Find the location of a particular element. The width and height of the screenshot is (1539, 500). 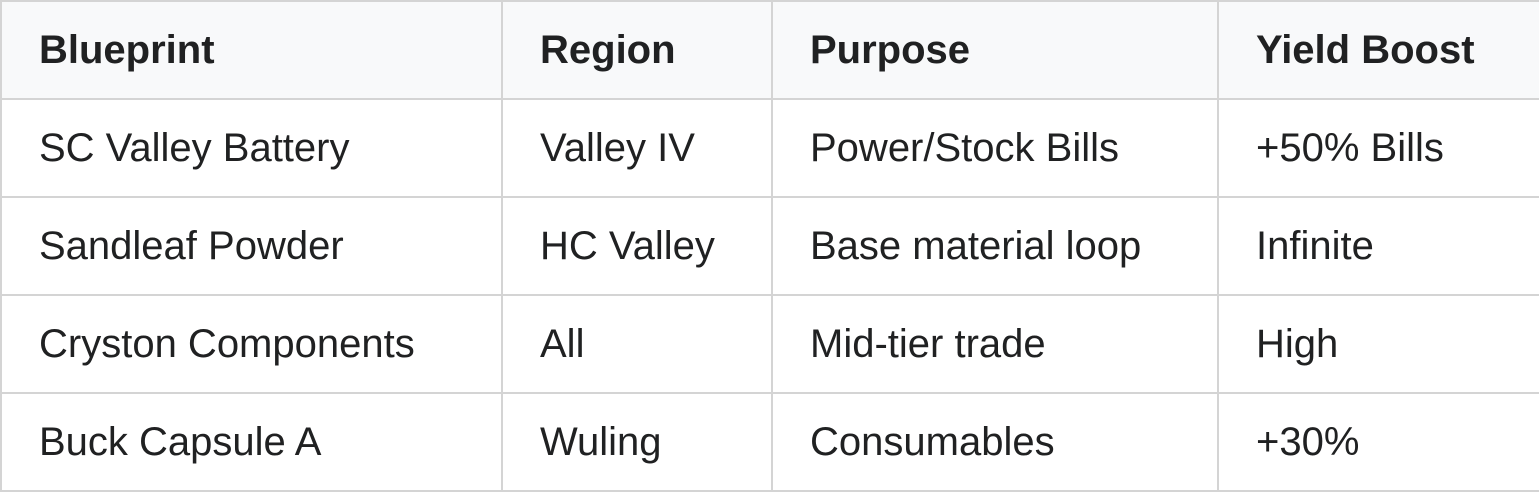

cell-purpose: Mid-tier trade is located at coordinates (995, 344).